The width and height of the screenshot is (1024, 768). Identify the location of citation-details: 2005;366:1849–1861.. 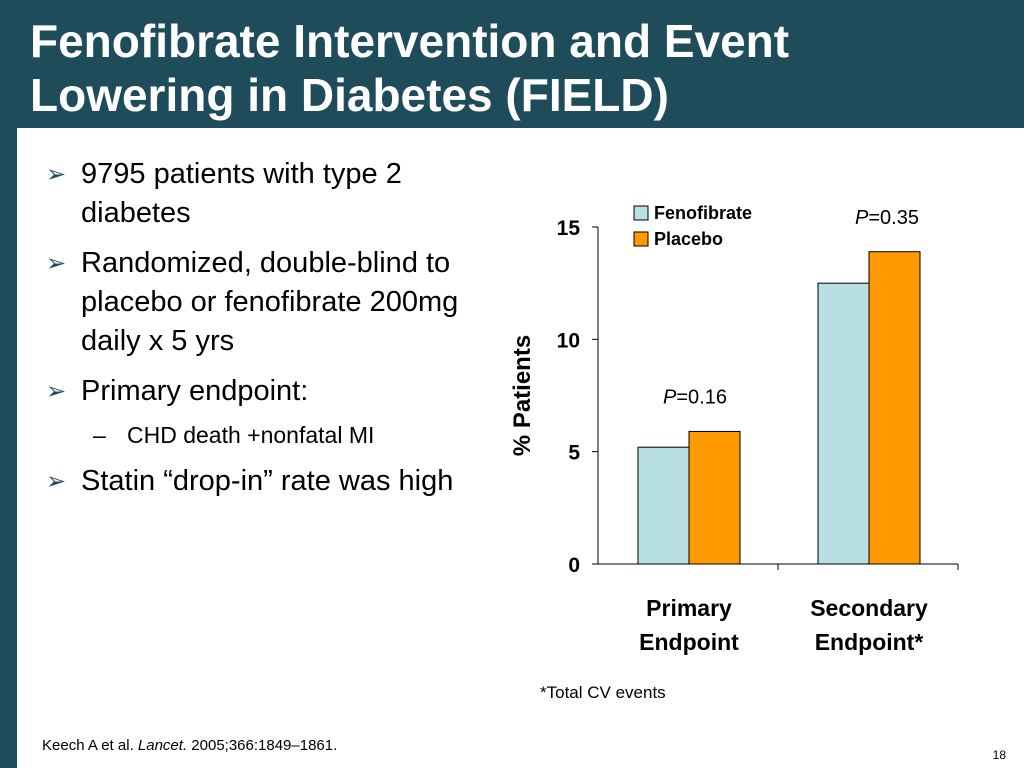
(262, 745).